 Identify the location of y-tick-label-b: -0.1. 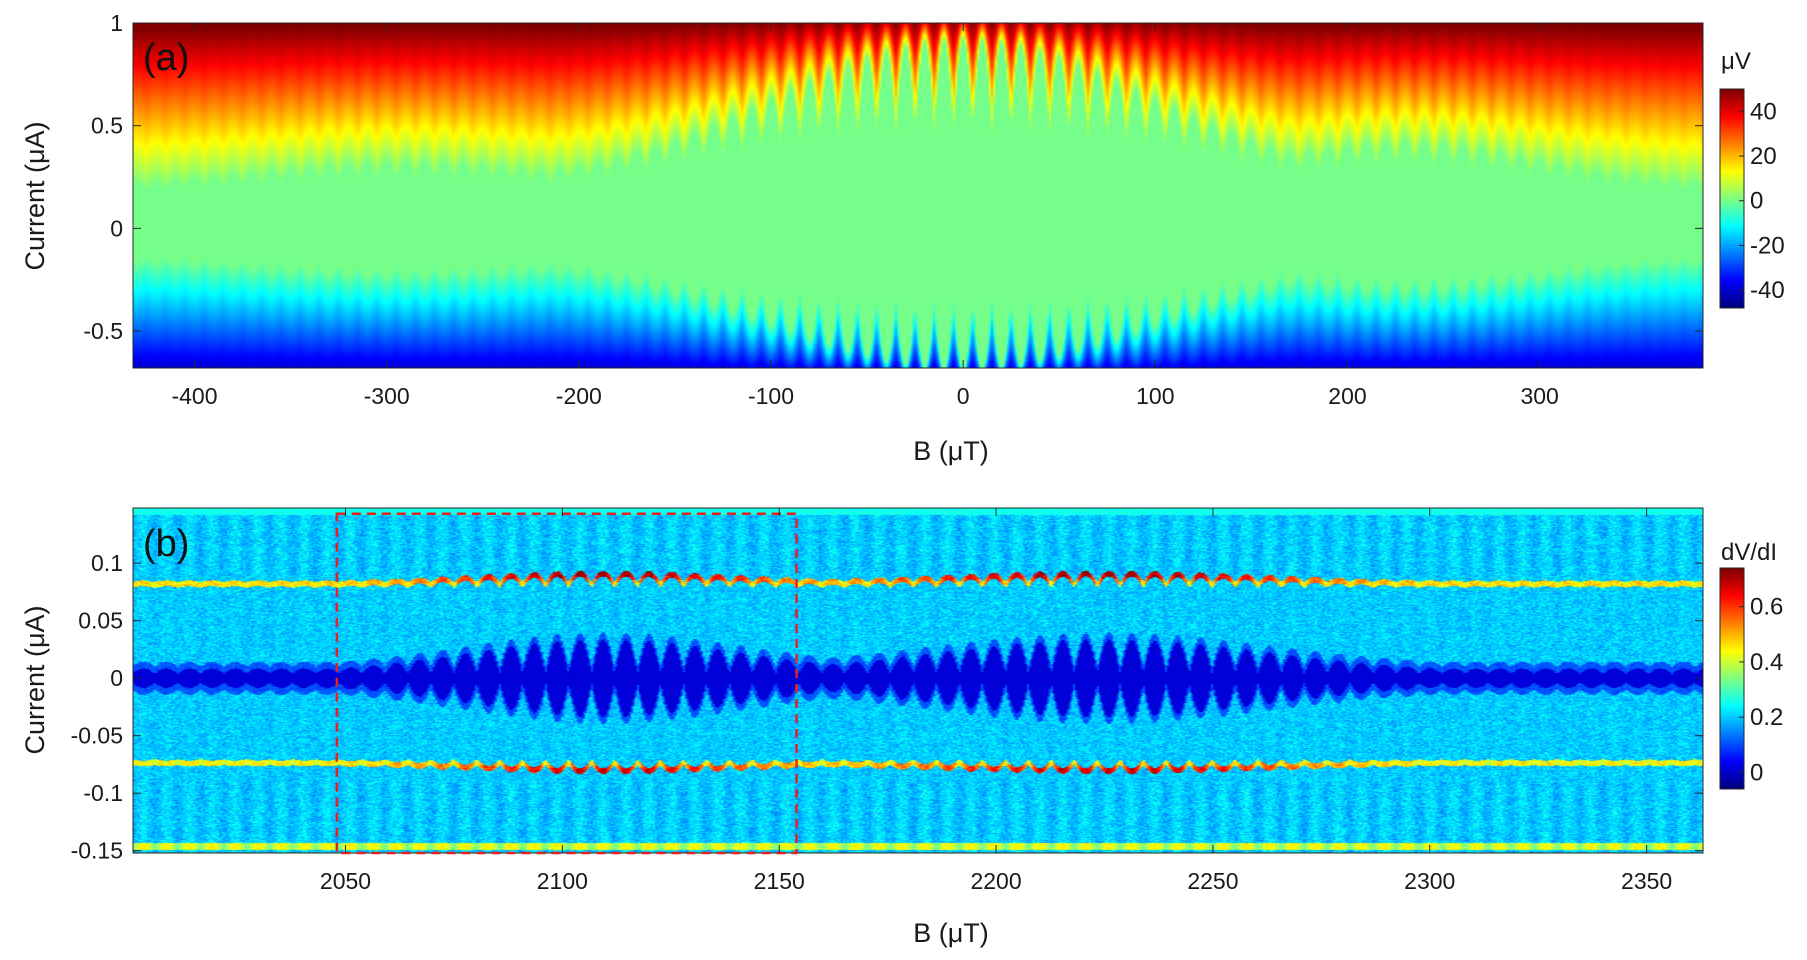
(103, 793).